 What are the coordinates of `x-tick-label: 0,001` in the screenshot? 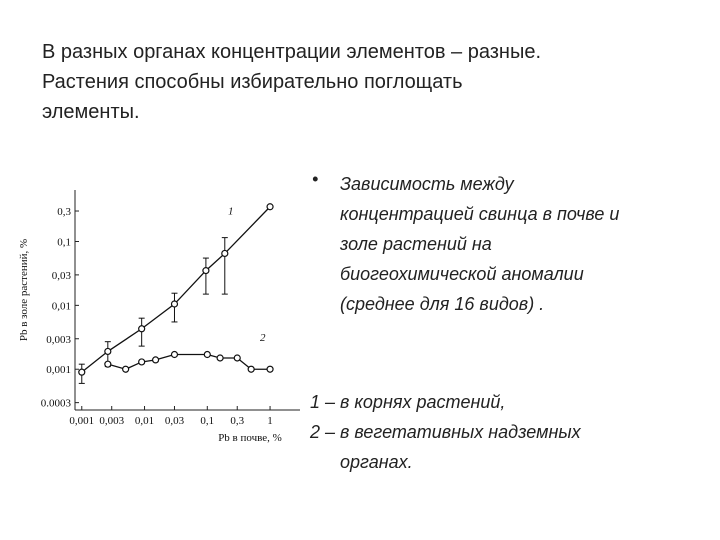 It's located at (81, 421).